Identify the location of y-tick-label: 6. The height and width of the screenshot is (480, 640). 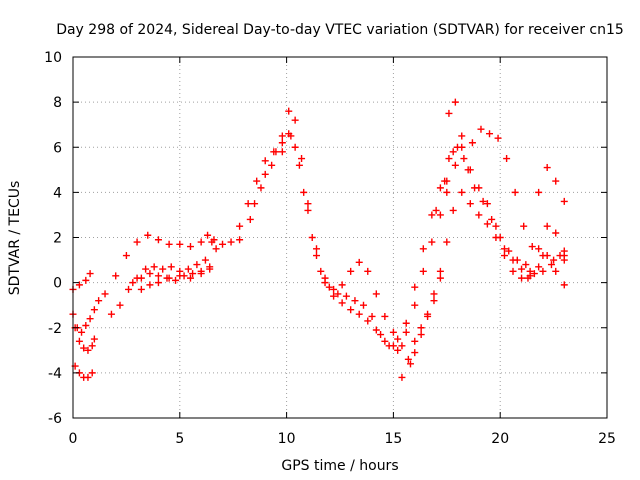
(57, 148).